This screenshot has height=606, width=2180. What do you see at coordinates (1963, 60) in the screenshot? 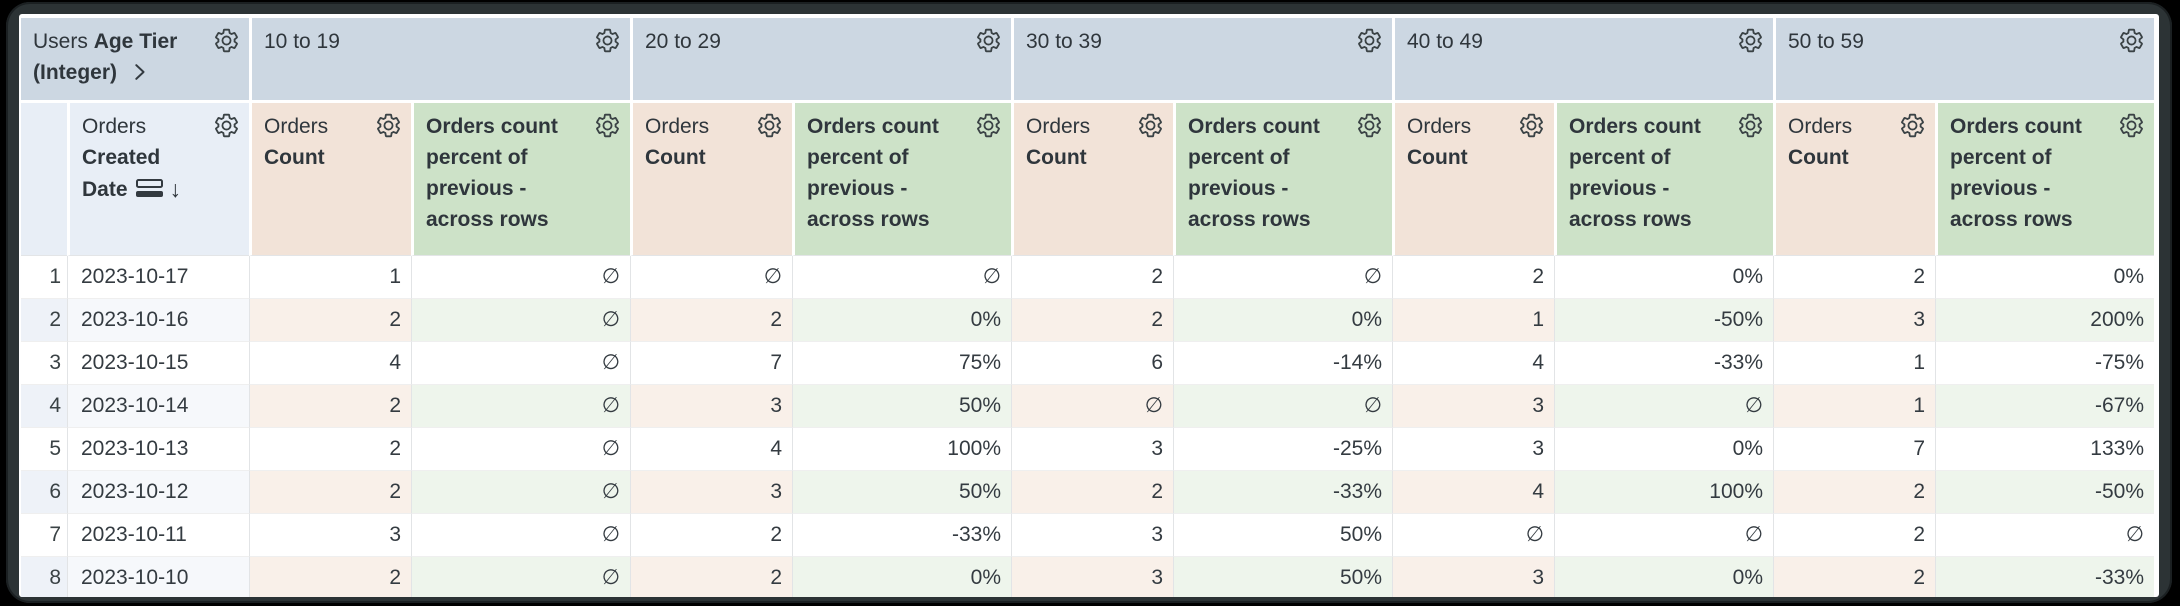
I see `pivot-value-header: 50 to 59` at bounding box center [1963, 60].